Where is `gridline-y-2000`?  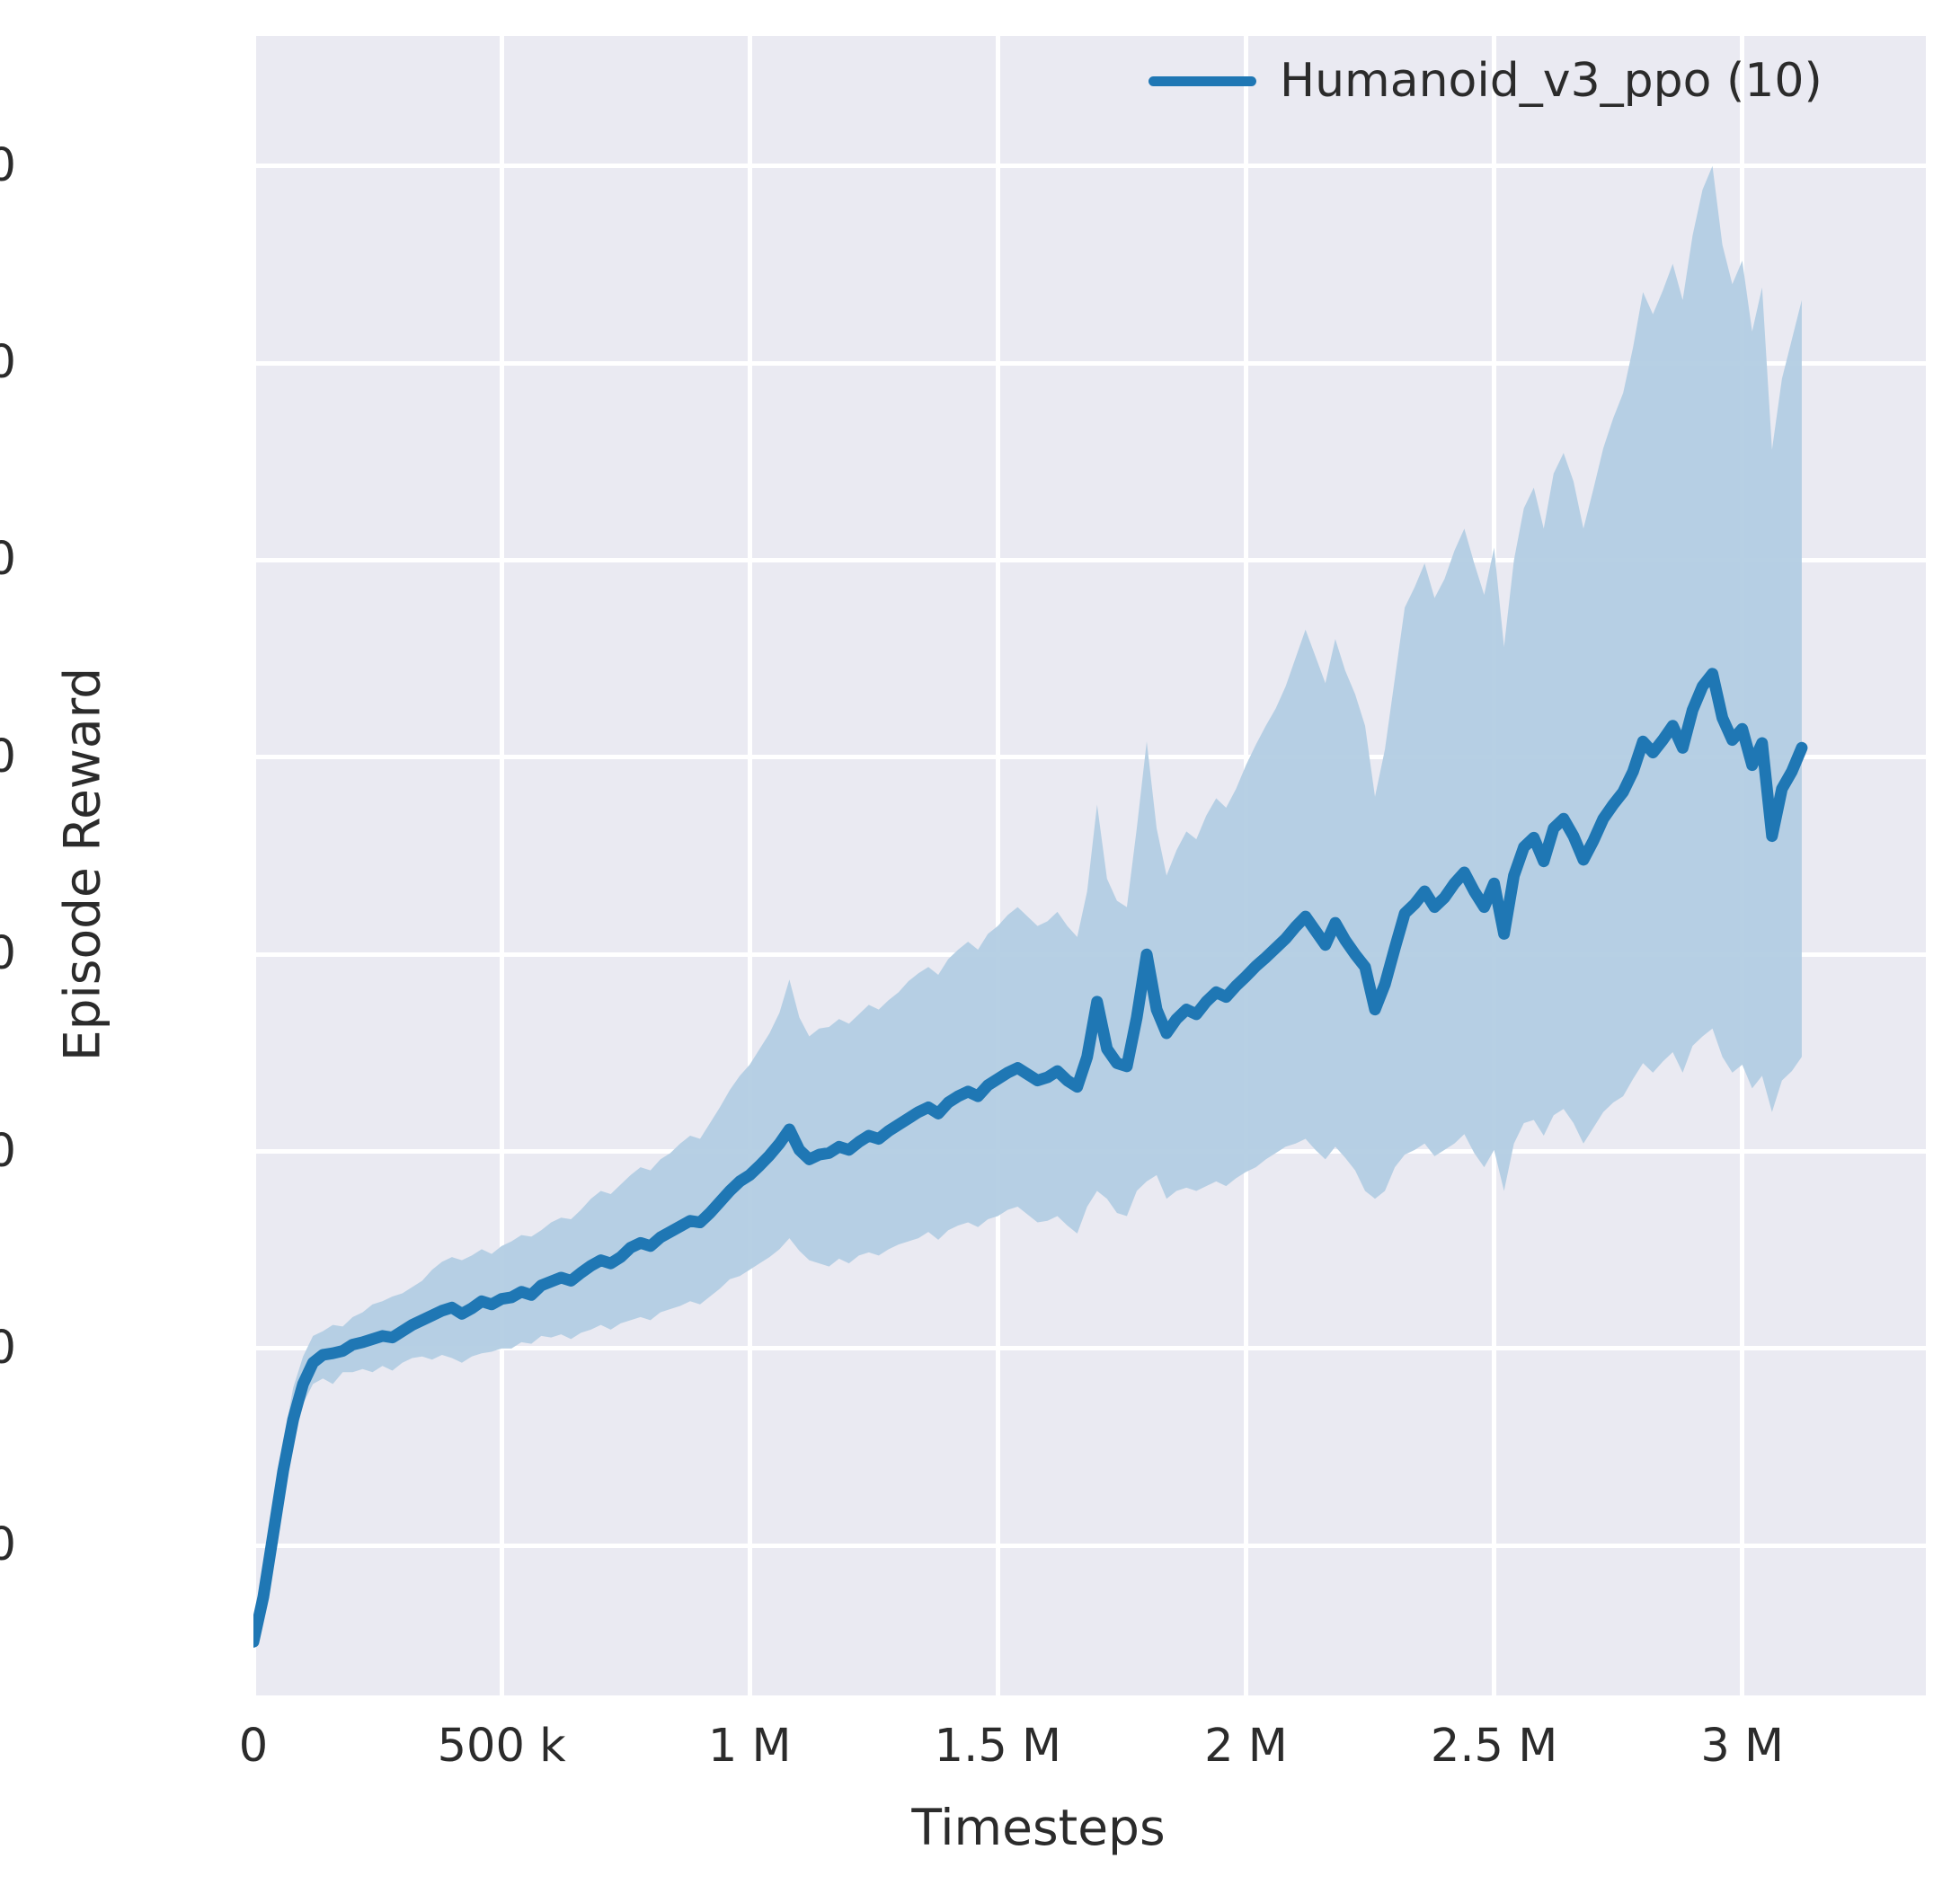 gridline-y-2000 is located at coordinates (1089, 166).